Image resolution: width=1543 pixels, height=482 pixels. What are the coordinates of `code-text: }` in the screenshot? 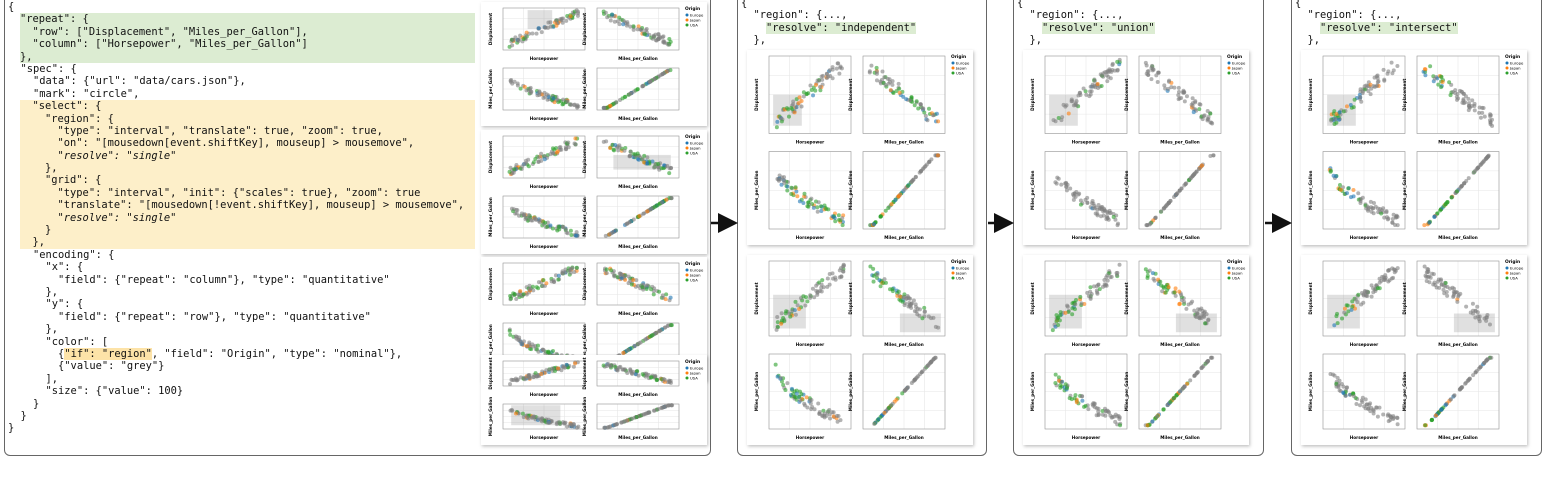 It's located at (11, 428).